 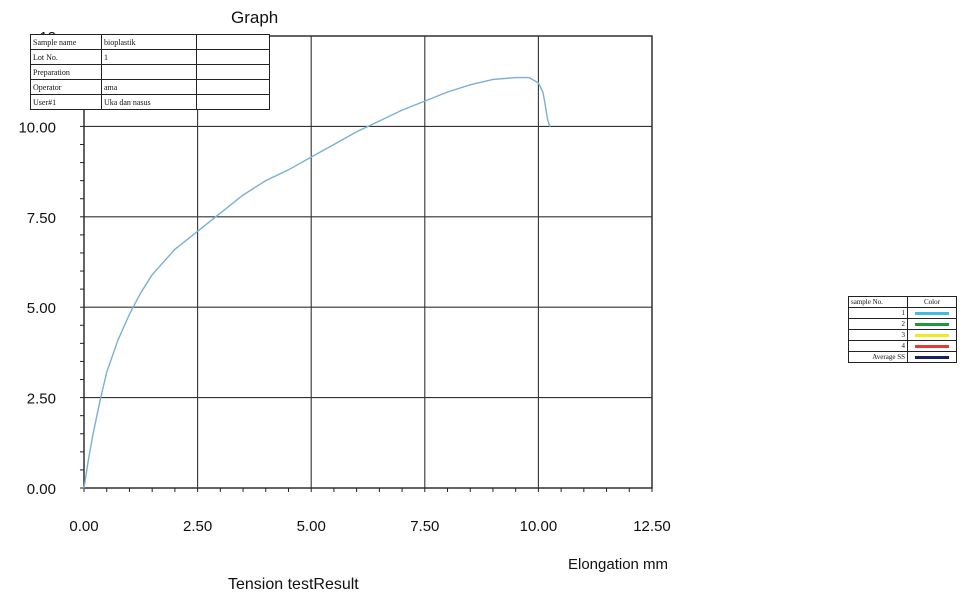 What do you see at coordinates (197, 526) in the screenshot?
I see `x-tick-label: 2.50` at bounding box center [197, 526].